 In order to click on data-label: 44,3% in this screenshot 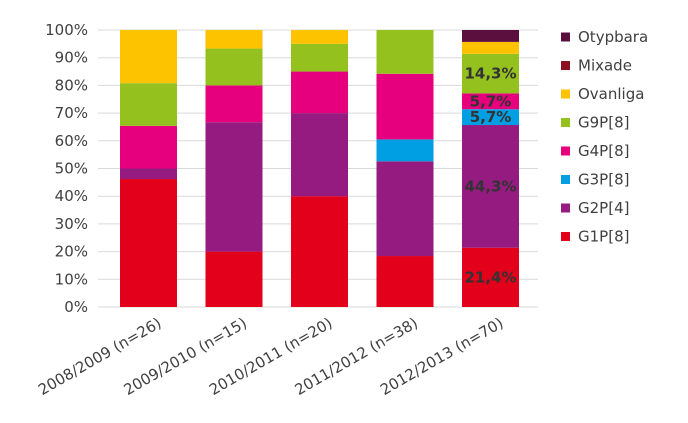, I will do `click(490, 186)`.